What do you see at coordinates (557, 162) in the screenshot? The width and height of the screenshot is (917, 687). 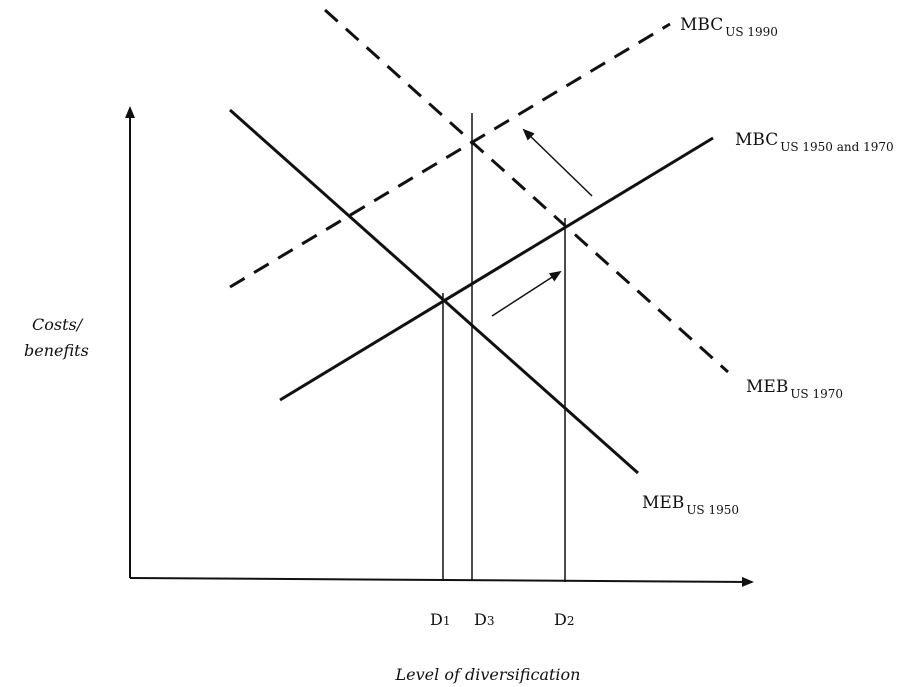 I see `mbc-shift-arrow` at bounding box center [557, 162].